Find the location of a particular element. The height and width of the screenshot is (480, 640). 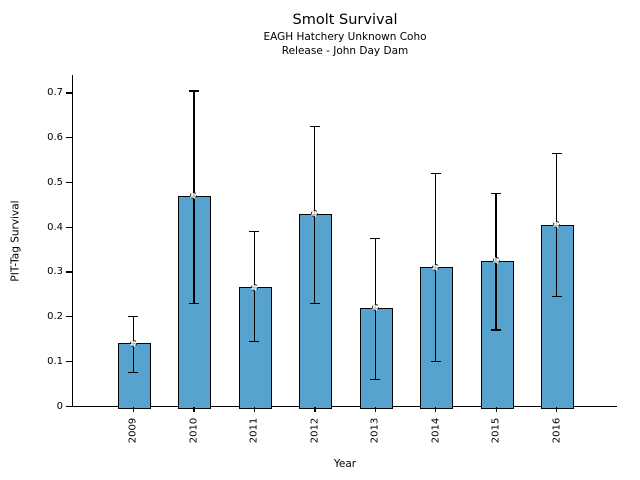

chart-subtitle-line2: Release - John Day Dam is located at coordinates (345, 51).